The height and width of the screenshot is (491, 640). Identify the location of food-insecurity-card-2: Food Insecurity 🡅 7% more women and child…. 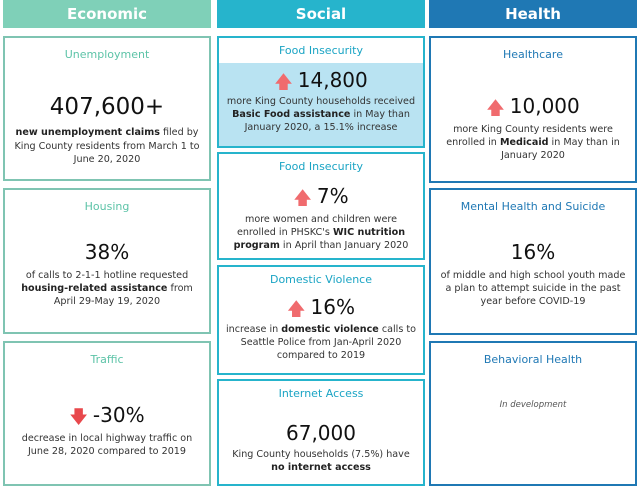
(321, 206).